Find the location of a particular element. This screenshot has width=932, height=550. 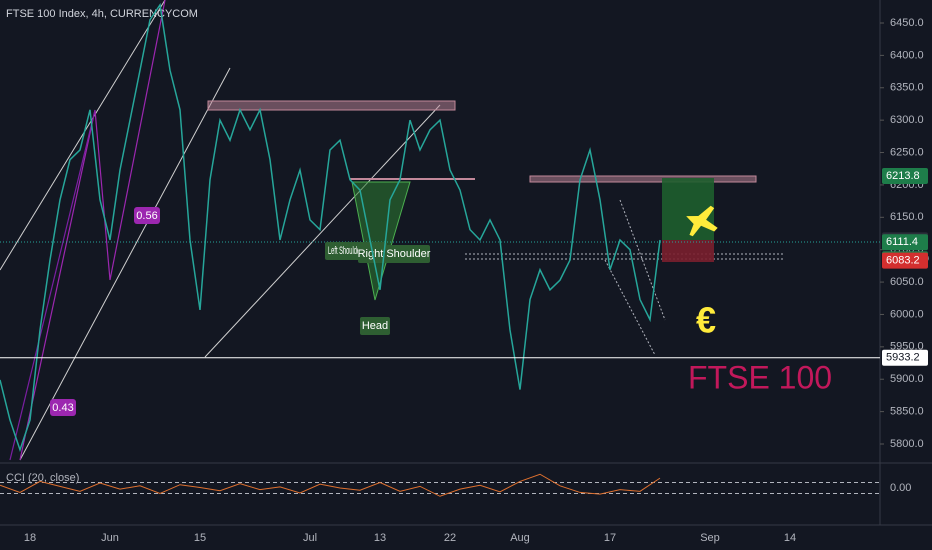

price-tag-label: 6213.8 is located at coordinates (903, 176).